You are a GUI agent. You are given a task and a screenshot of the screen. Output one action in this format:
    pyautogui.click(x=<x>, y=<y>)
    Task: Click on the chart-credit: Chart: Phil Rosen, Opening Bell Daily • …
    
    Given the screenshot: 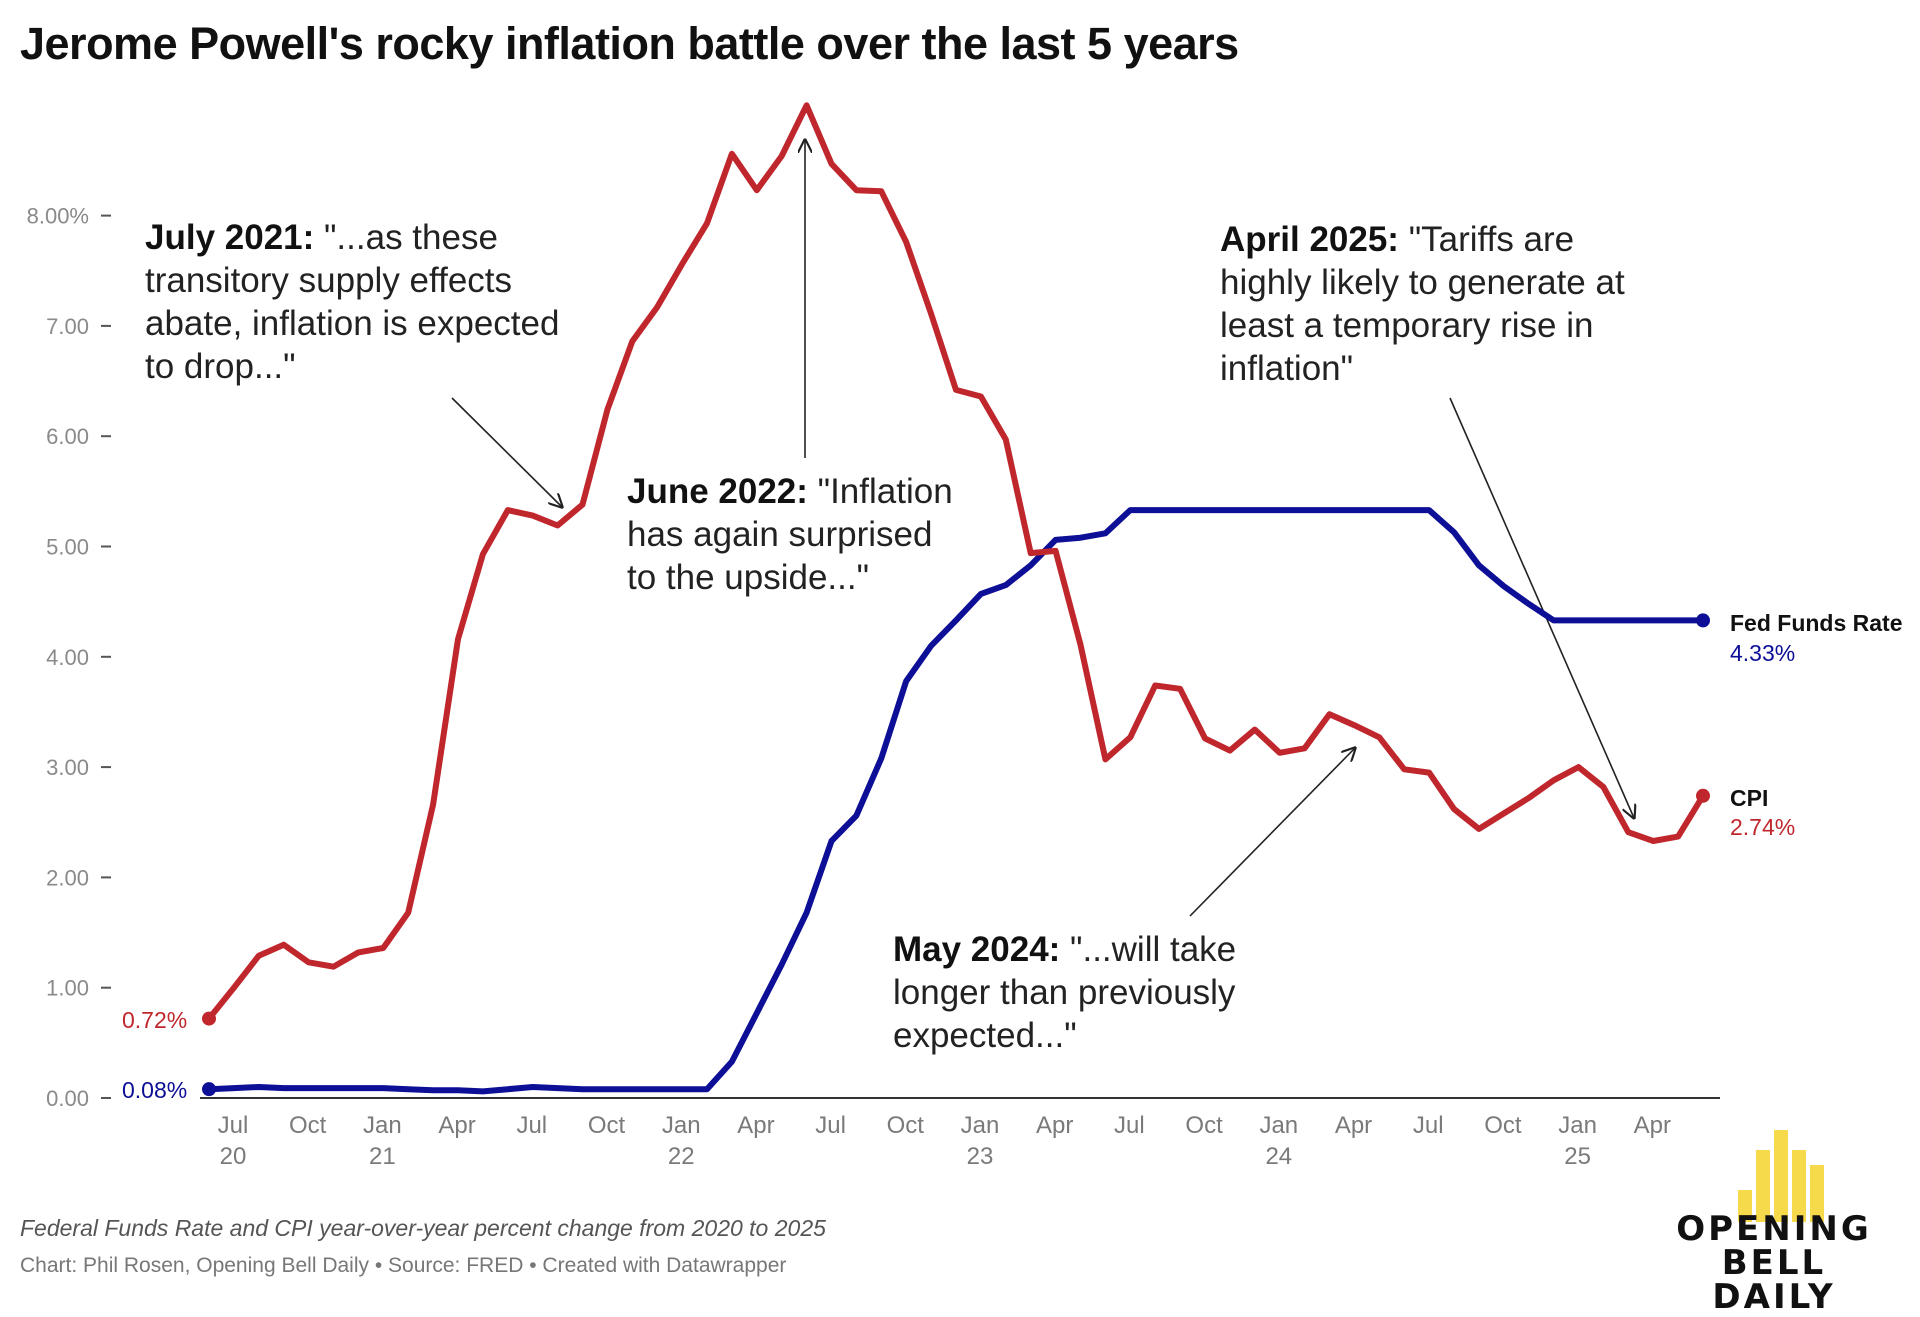 What is the action you would take?
    pyautogui.click(x=403, y=1265)
    